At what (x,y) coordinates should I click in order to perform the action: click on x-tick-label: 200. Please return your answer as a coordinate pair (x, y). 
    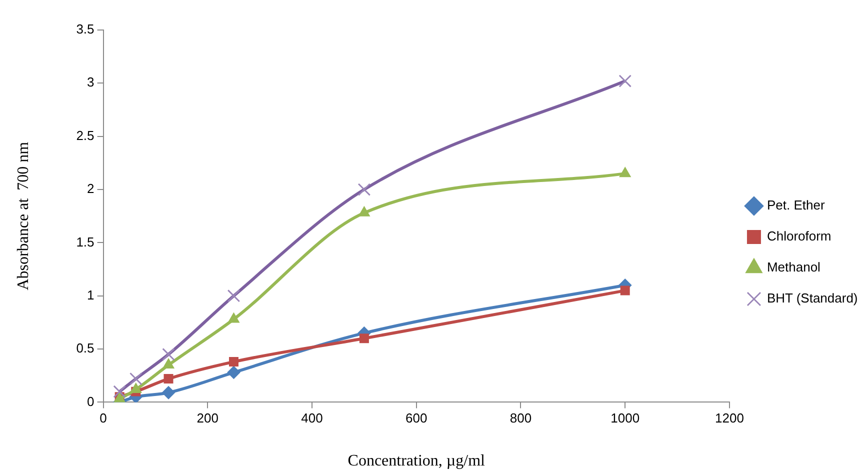
    Looking at the image, I should click on (207, 418).